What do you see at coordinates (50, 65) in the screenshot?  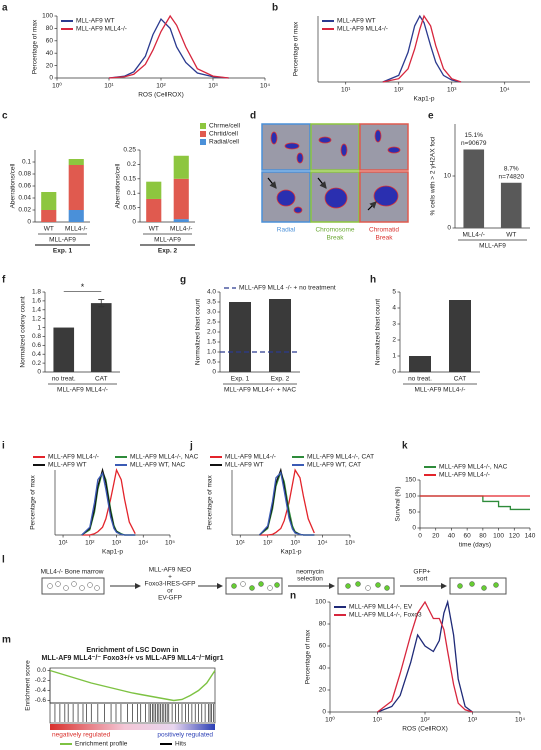 I see `y-tick-label: 20` at bounding box center [50, 65].